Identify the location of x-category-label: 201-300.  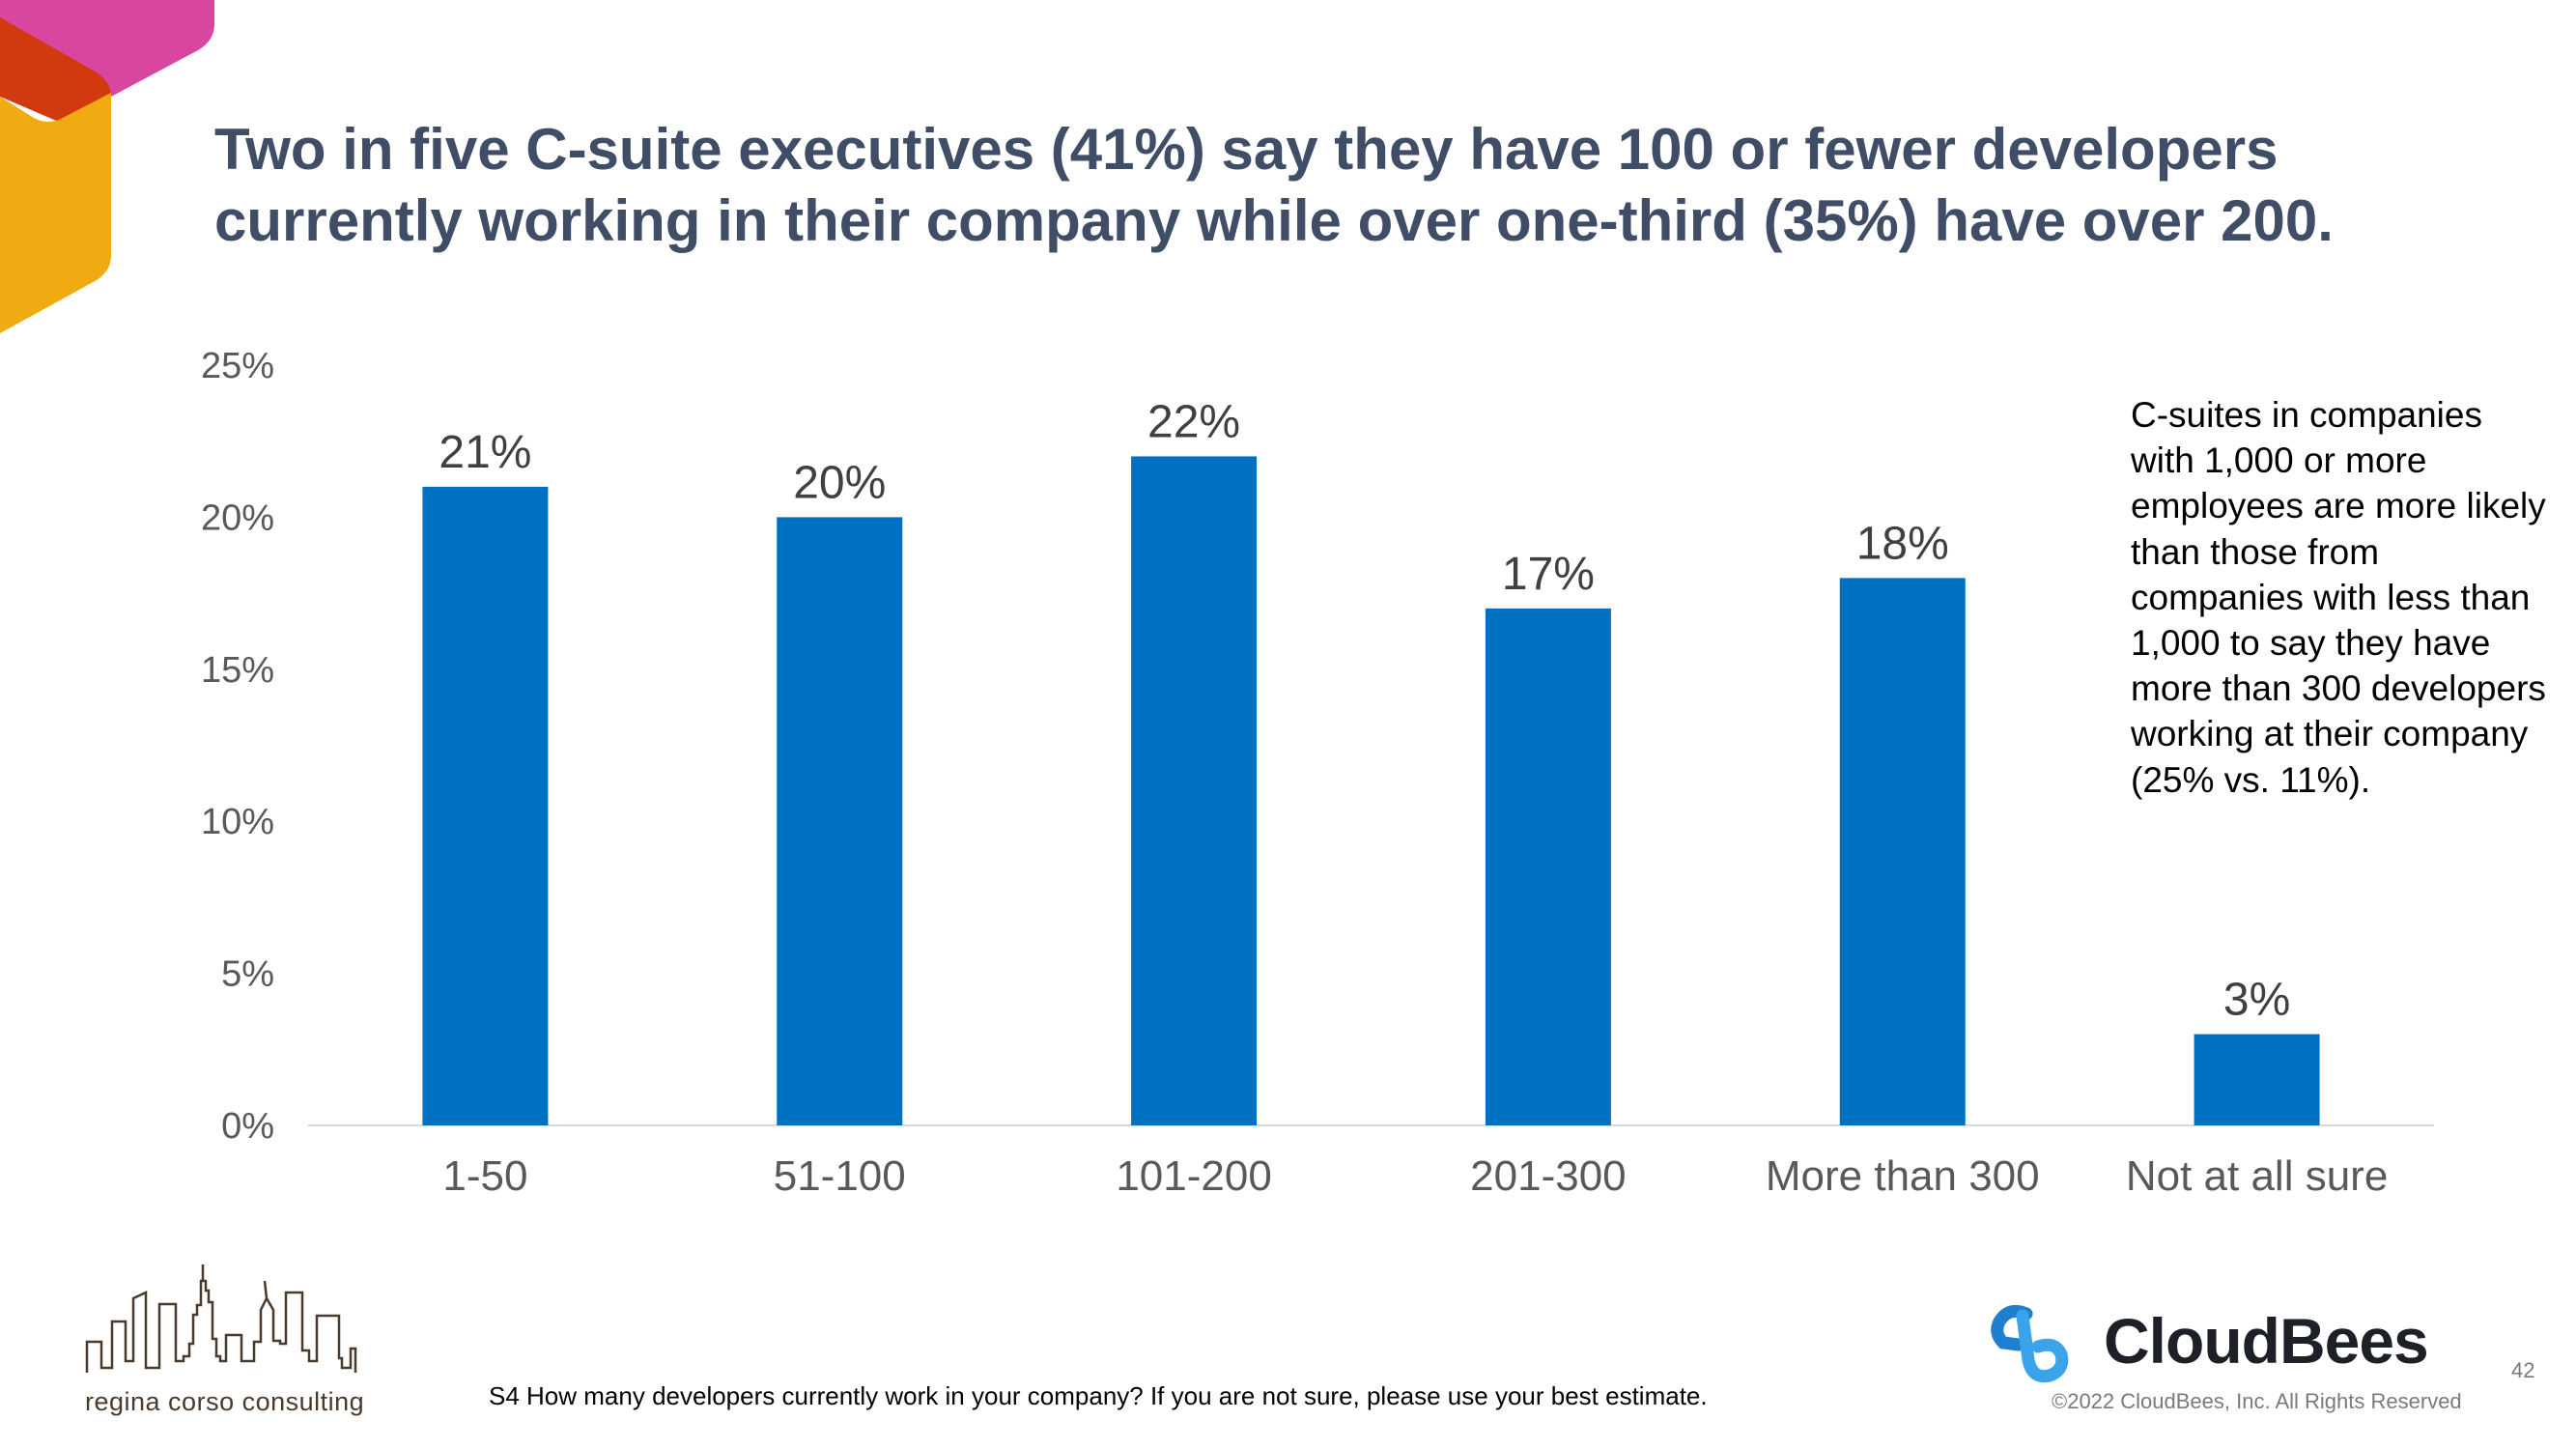
(1548, 1176).